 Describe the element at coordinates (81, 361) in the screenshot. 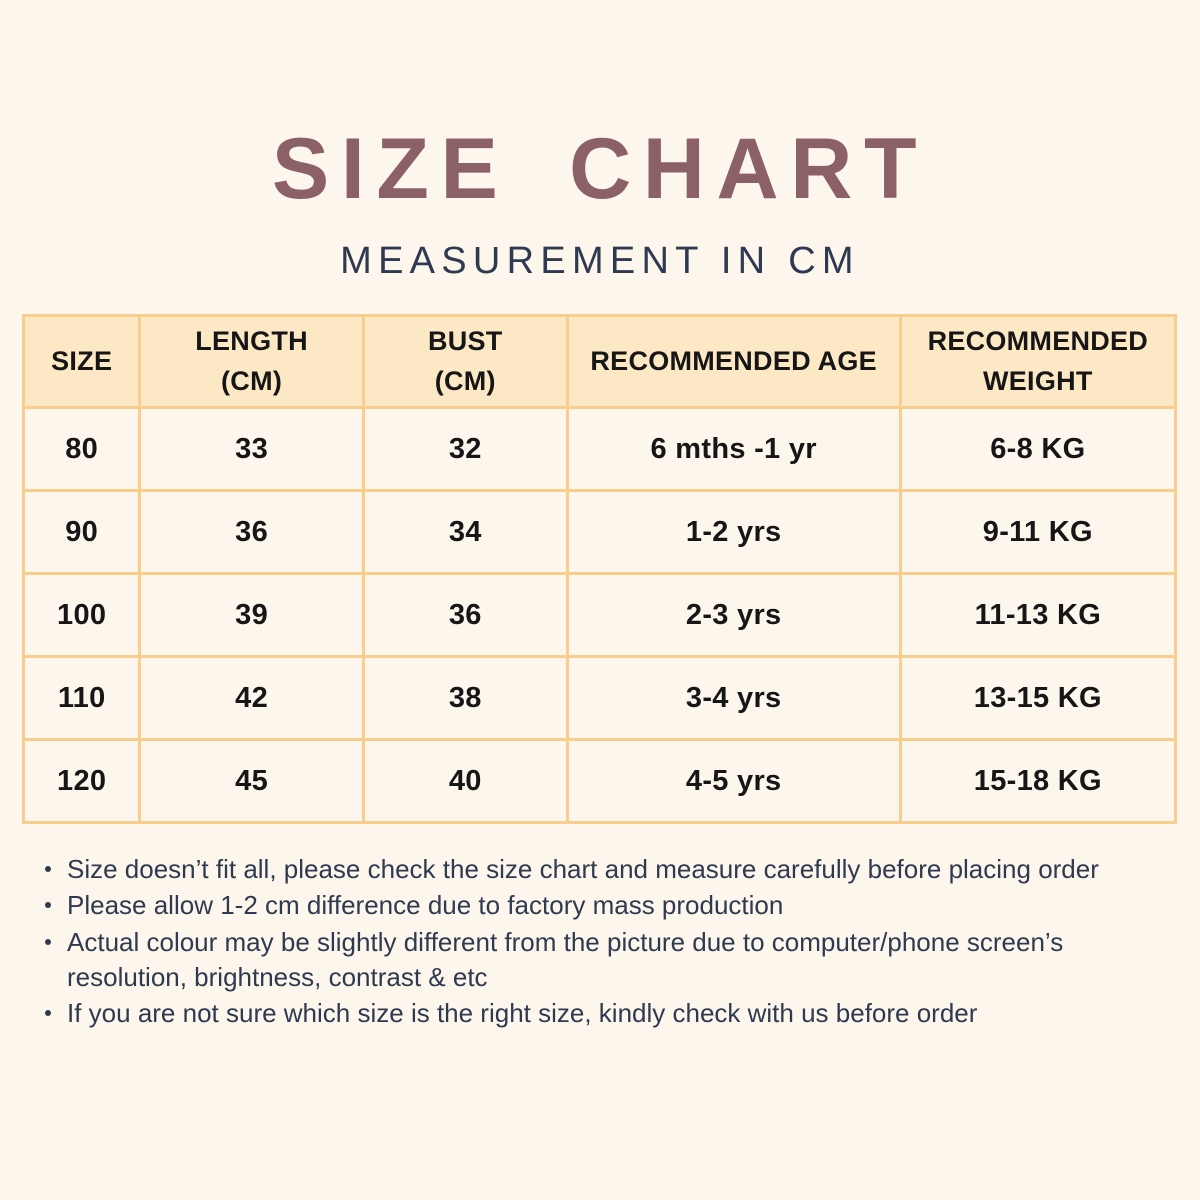

I see `col-header-size: SIZE` at that location.